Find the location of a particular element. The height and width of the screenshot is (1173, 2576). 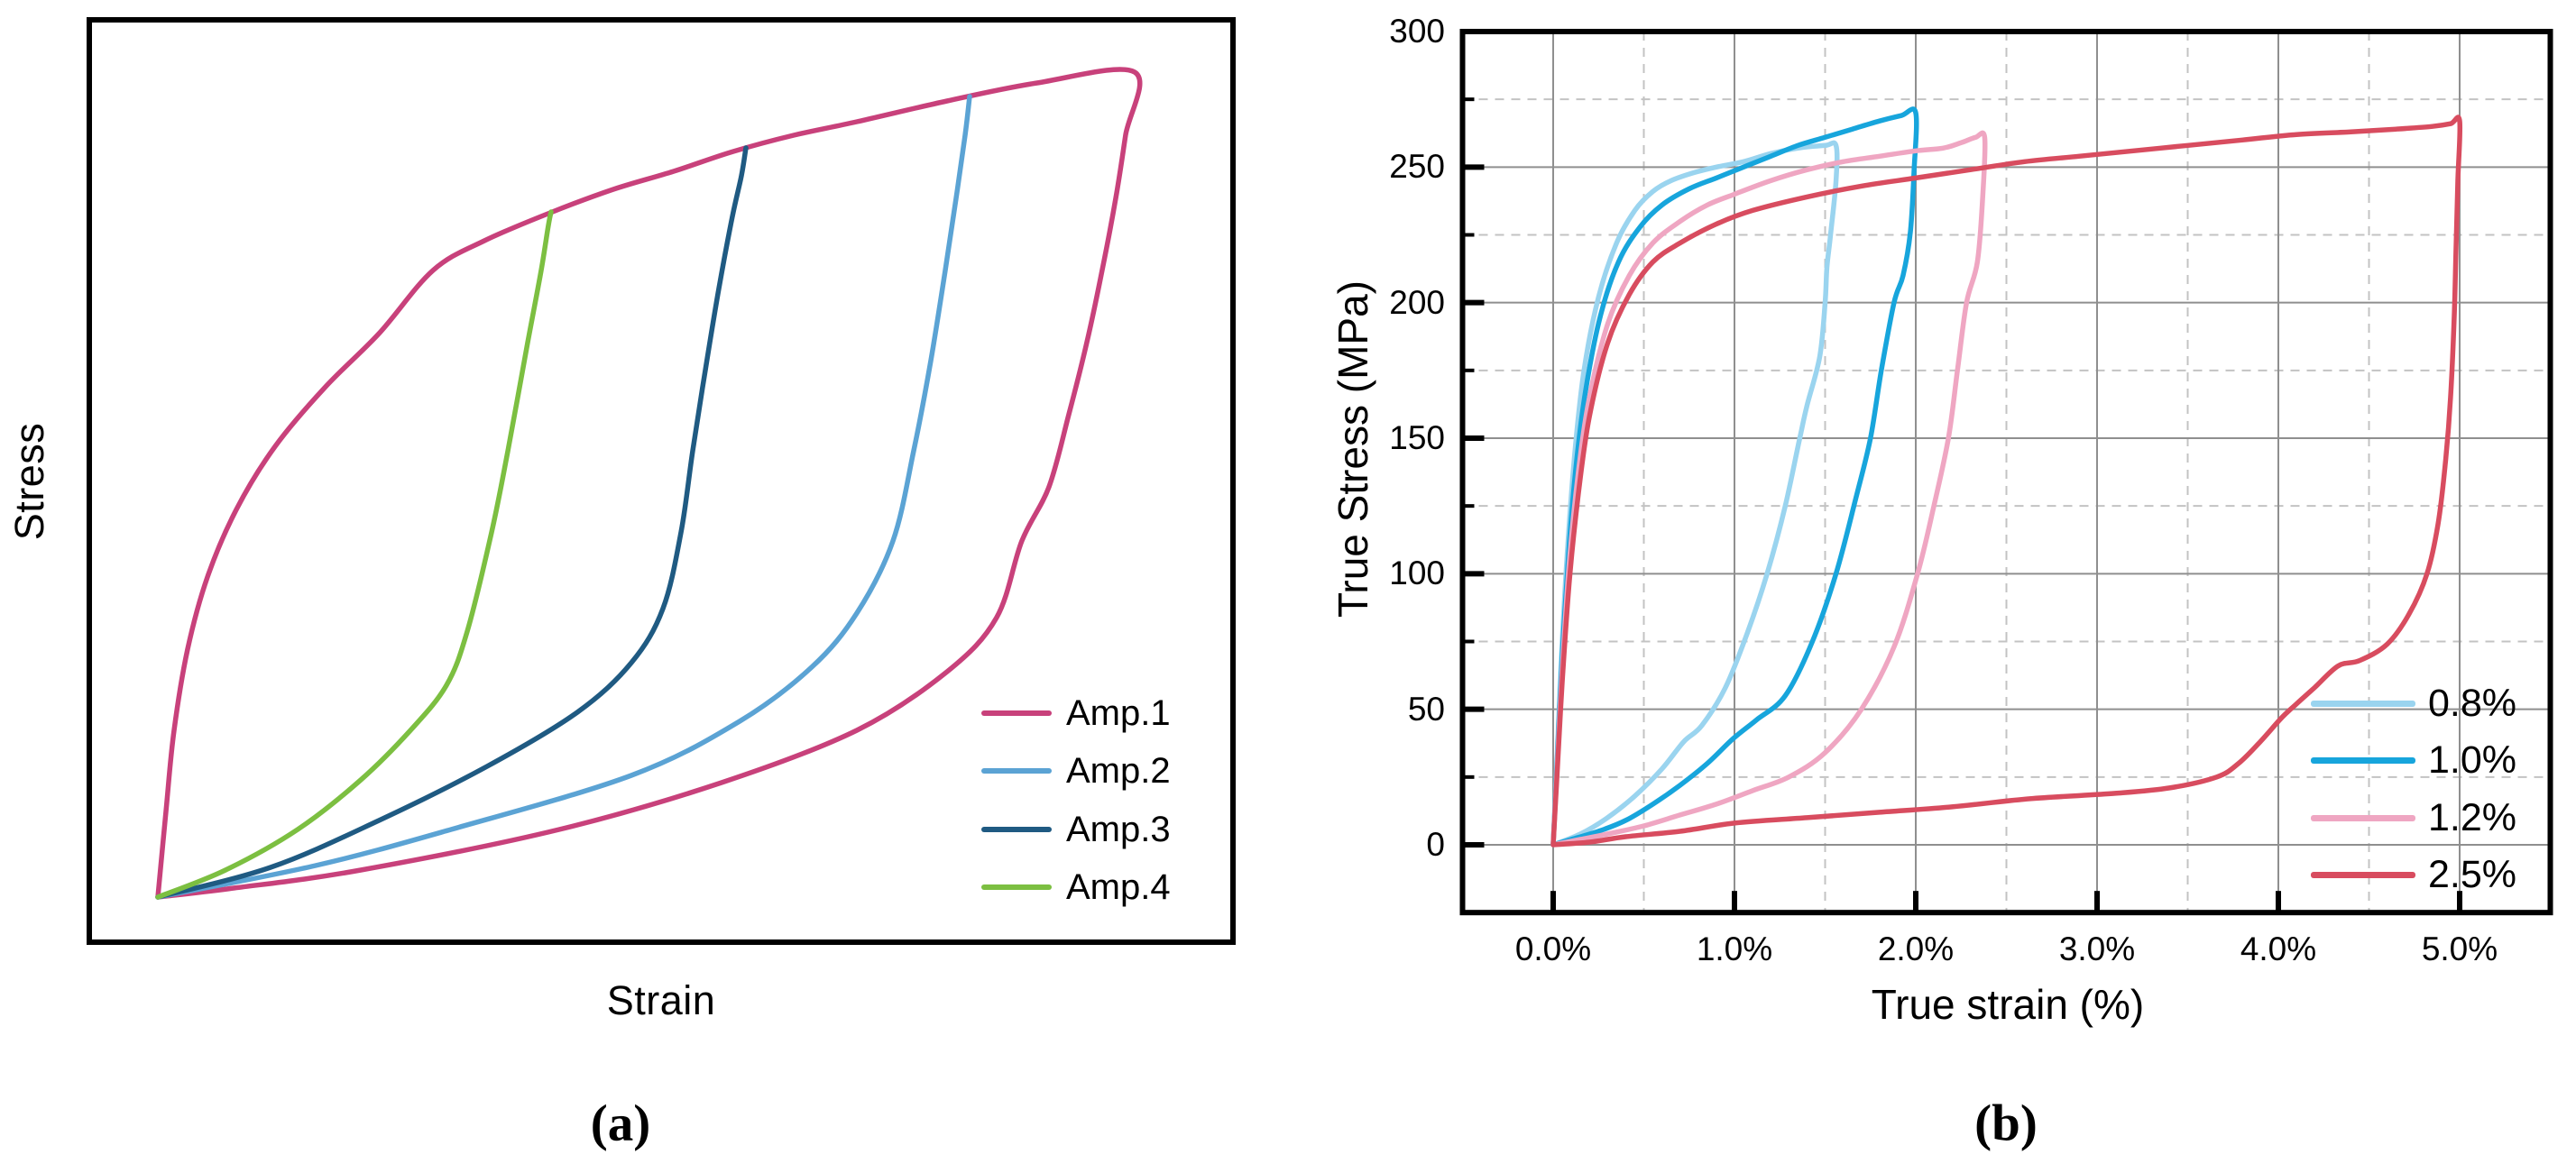

legend-label-0-8pct: 0.8% is located at coordinates (2472, 703).